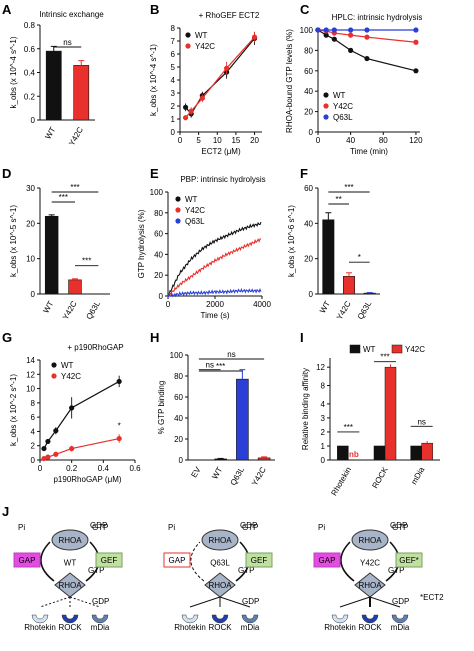  Describe the element at coordinates (30, 73) in the screenshot. I see `y-tick-label-A: 0.4` at that location.